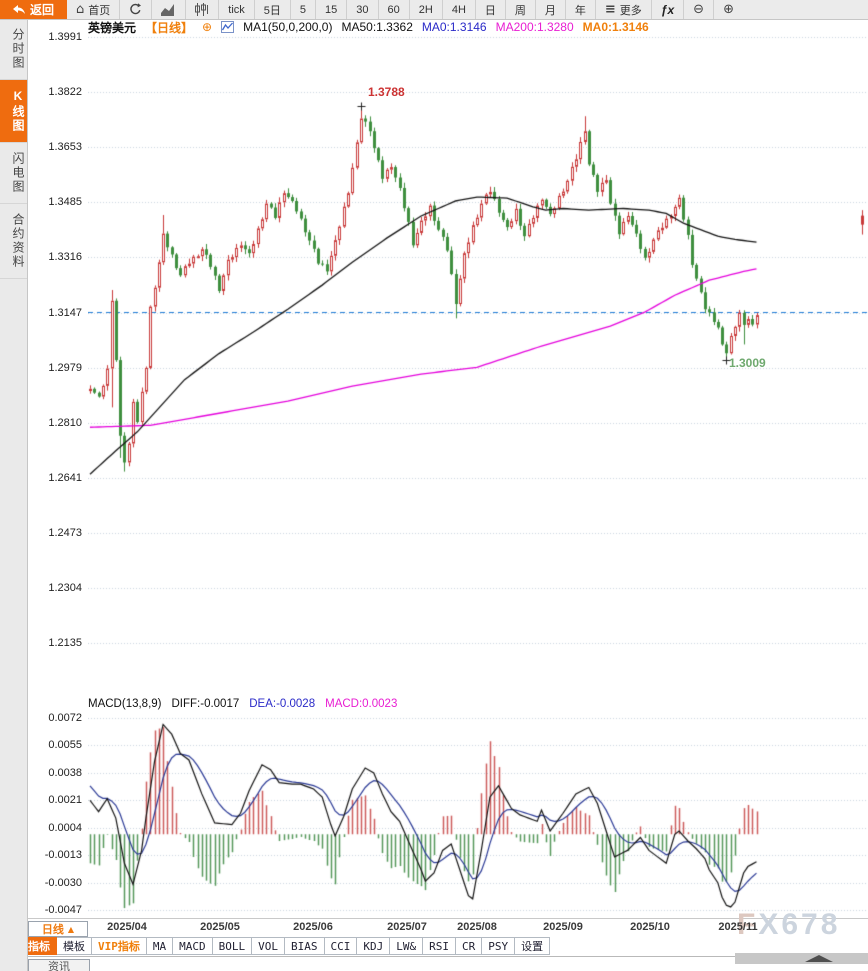 This screenshot has width=868, height=971. What do you see at coordinates (33, 9) in the screenshot?
I see `back-button: 返回` at bounding box center [33, 9].